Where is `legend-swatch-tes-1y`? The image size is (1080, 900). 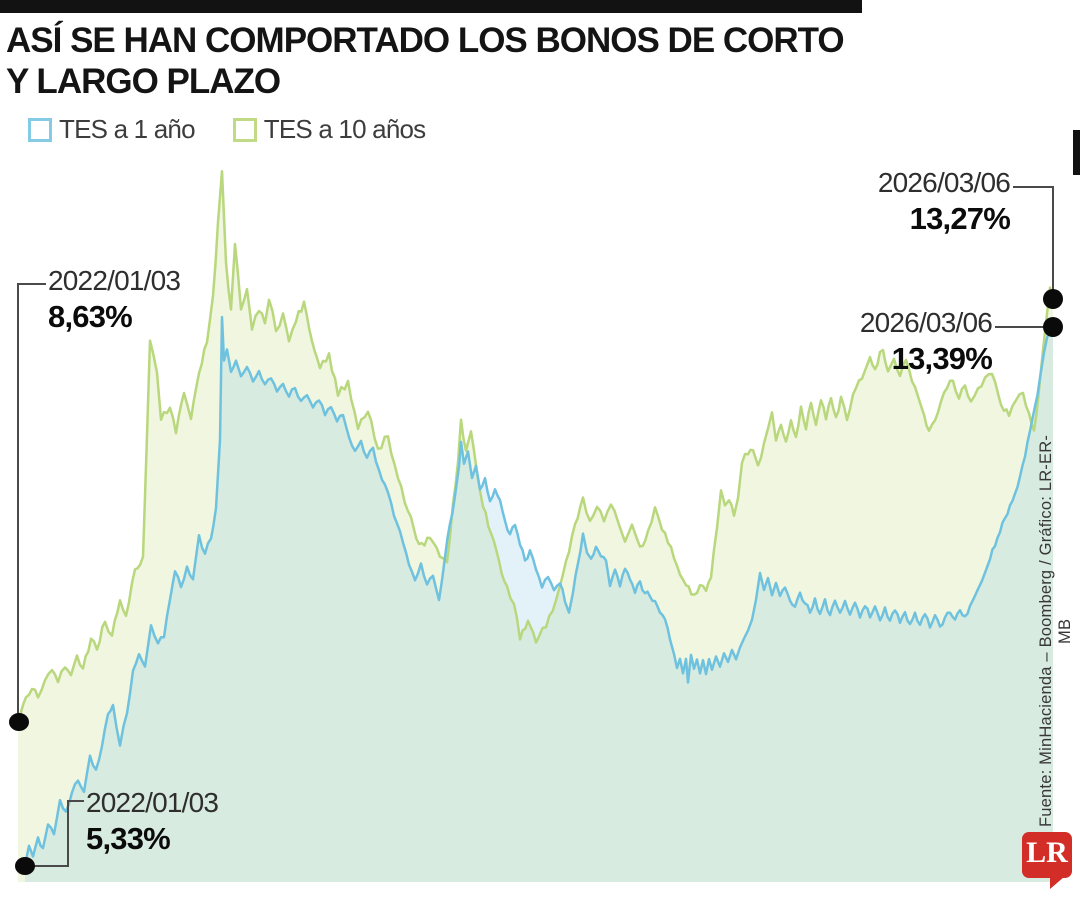
legend-swatch-tes-1y is located at coordinates (40, 129).